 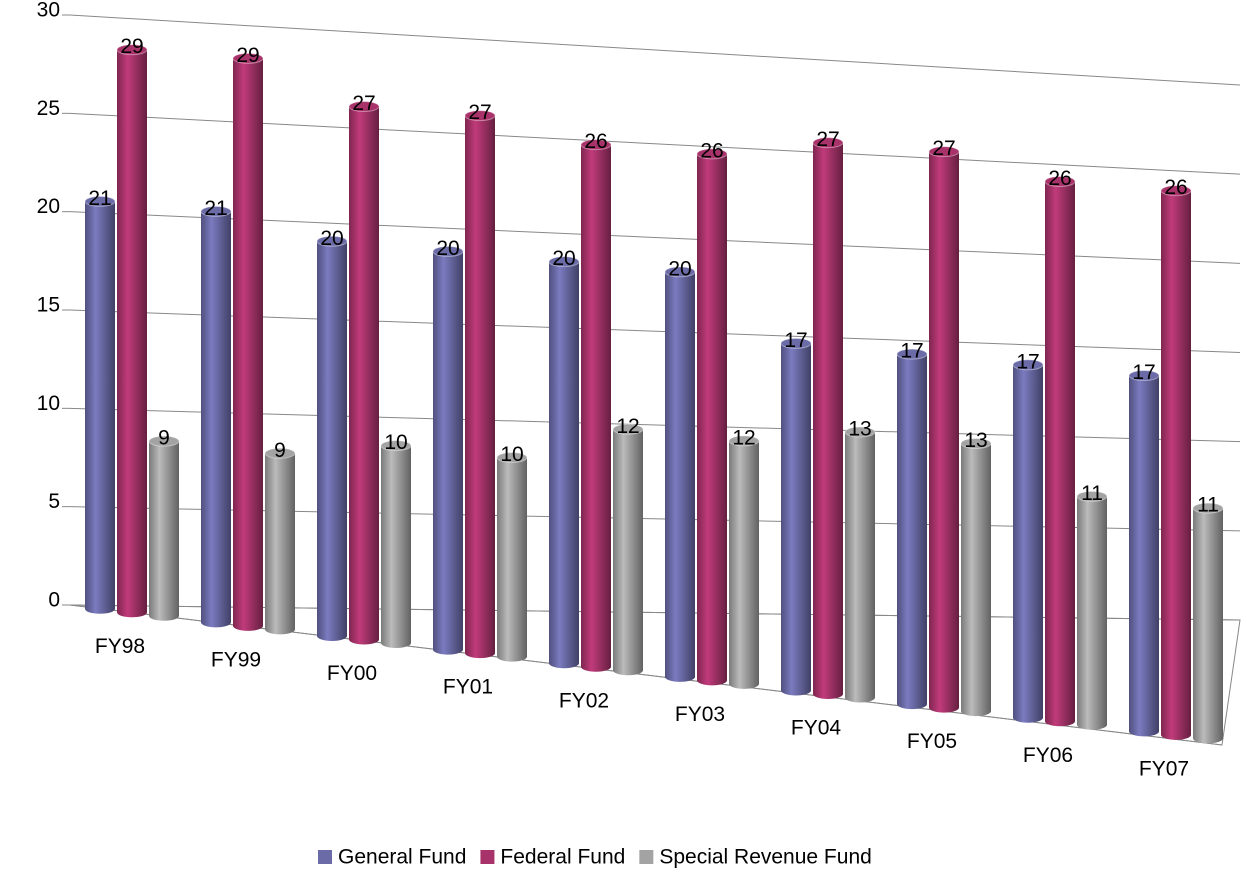 What do you see at coordinates (54, 600) in the screenshot?
I see `y-tick-label: 0` at bounding box center [54, 600].